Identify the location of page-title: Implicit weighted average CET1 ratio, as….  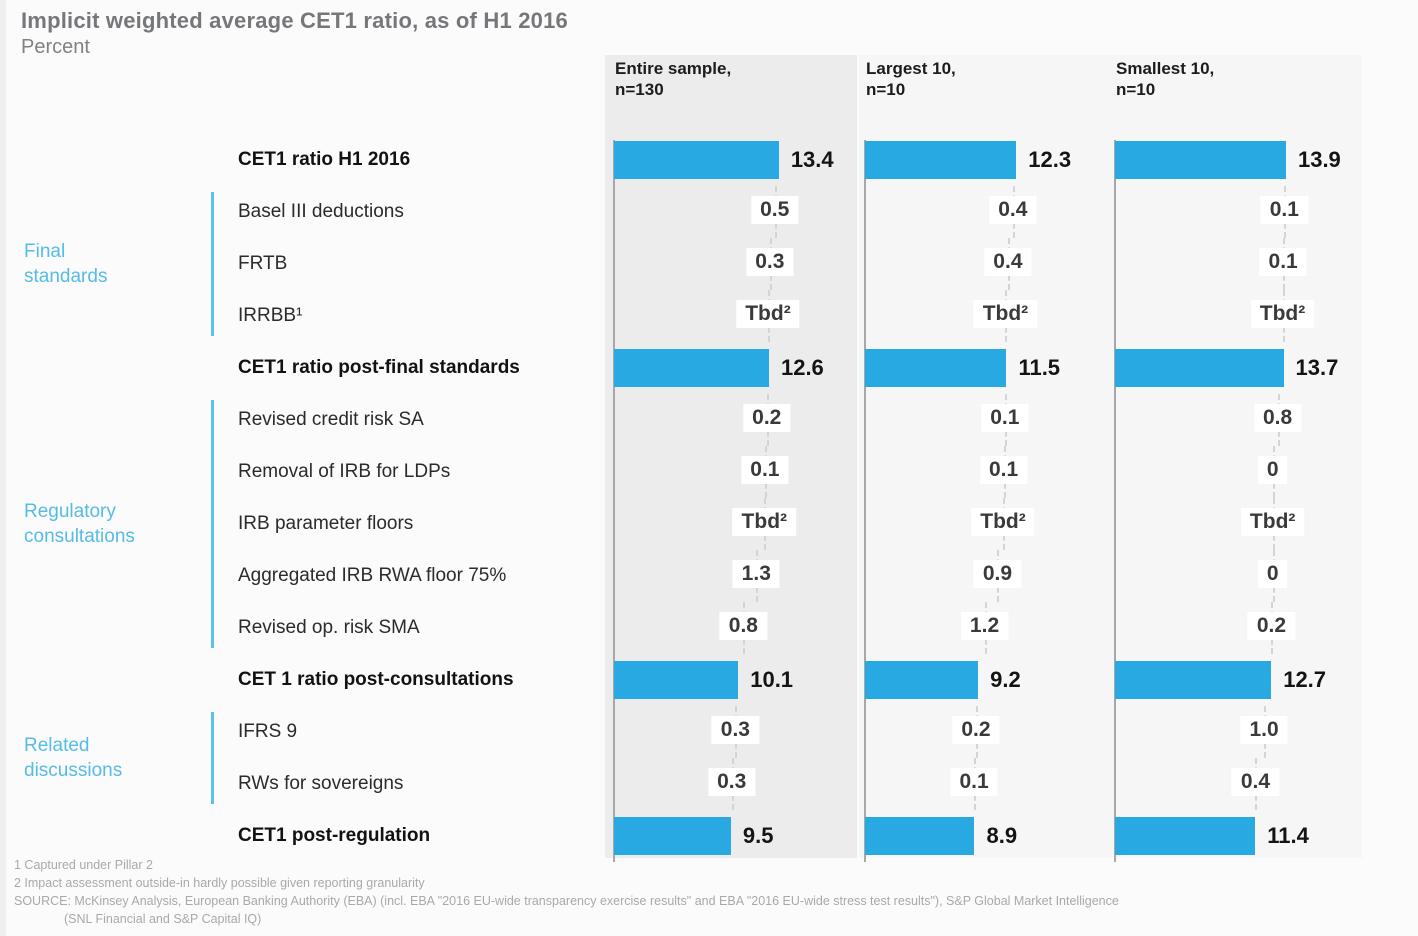
(294, 20).